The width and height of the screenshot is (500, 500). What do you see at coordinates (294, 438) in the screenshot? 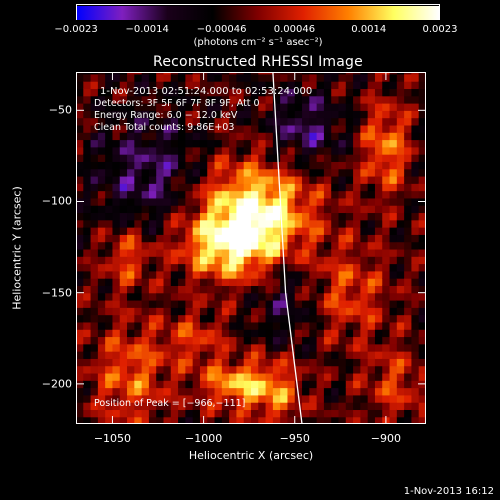
I see `x-tick-label: −950` at bounding box center [294, 438].